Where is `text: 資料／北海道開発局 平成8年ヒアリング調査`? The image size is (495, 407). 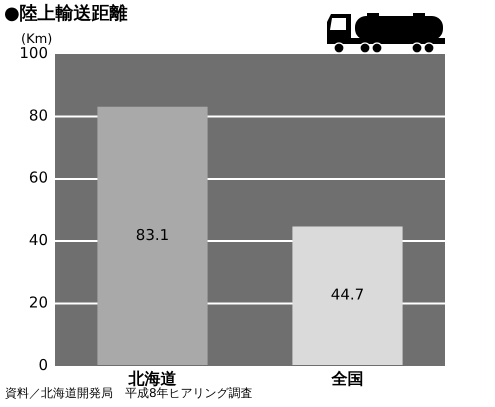
text: 資料／北海道開発局 平成8年ヒアリング調査 is located at coordinates (129, 393).